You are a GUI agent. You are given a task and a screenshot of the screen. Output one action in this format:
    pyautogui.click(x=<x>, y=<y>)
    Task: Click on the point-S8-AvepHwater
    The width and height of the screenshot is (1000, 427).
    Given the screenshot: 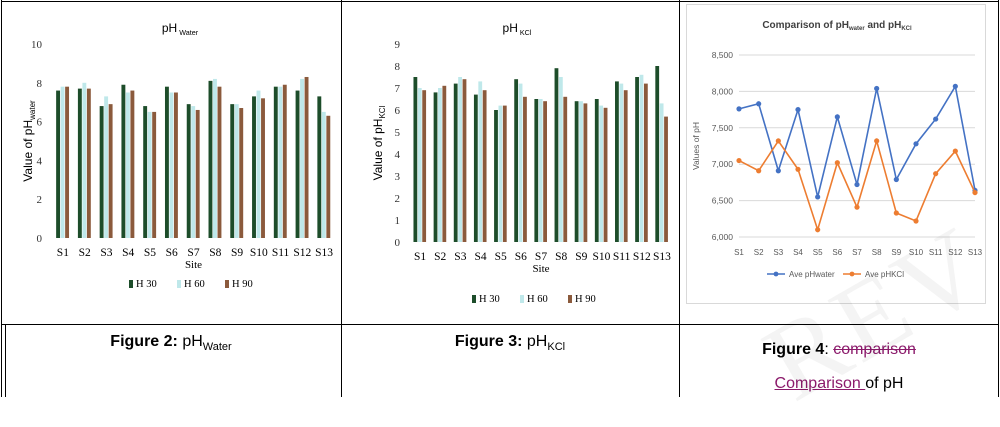 What is the action you would take?
    pyautogui.click(x=877, y=88)
    